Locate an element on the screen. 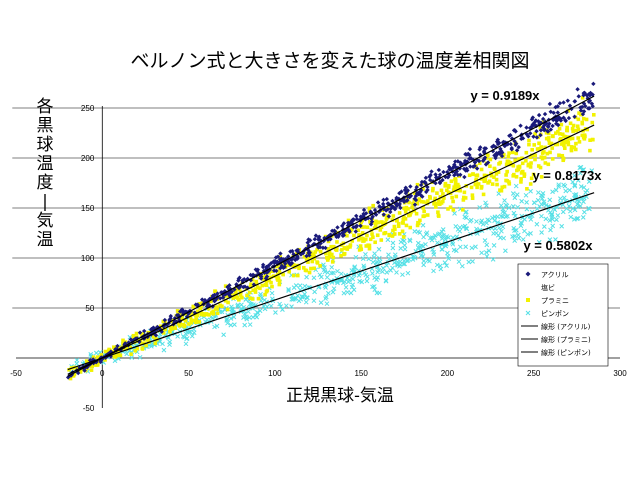  trend-equation: y = 0.9189x is located at coordinates (505, 95).